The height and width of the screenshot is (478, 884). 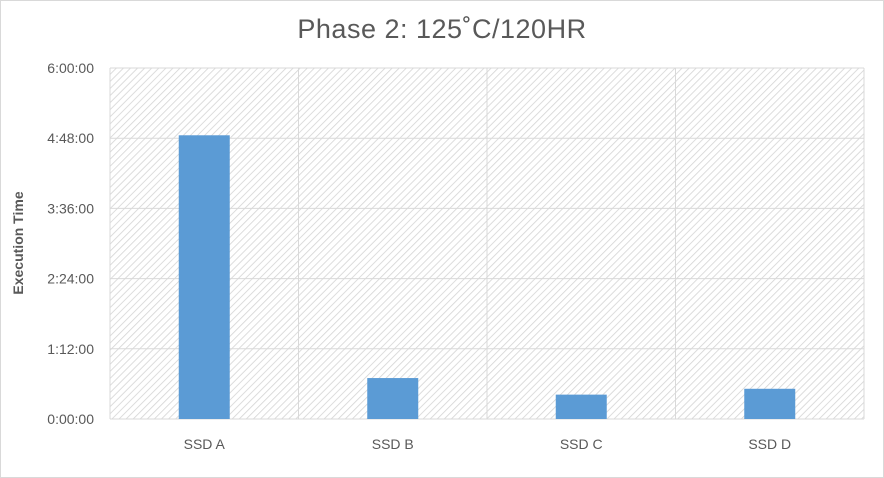 What do you see at coordinates (205, 444) in the screenshot?
I see `x-tick-label: SSD A` at bounding box center [205, 444].